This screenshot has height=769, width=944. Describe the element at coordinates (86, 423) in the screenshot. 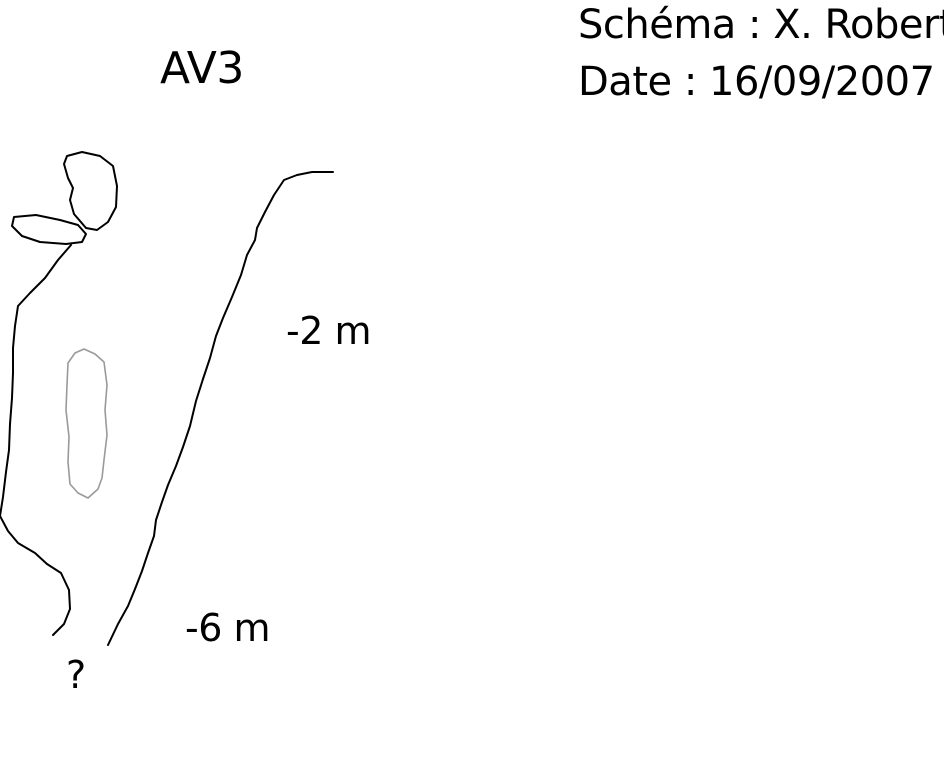

I see `central-pillar-outline` at that location.